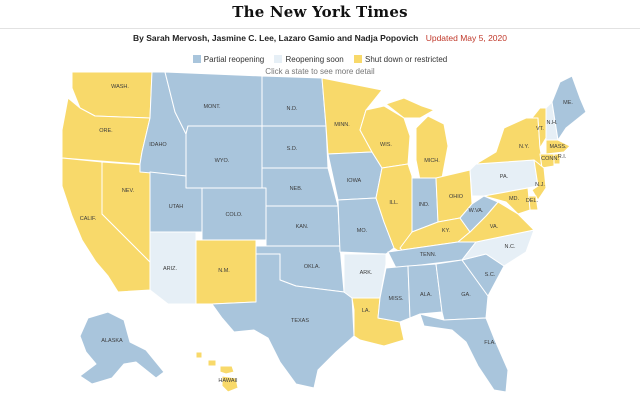  Describe the element at coordinates (532, 201) in the screenshot. I see `state-label-de: DEL.` at that location.